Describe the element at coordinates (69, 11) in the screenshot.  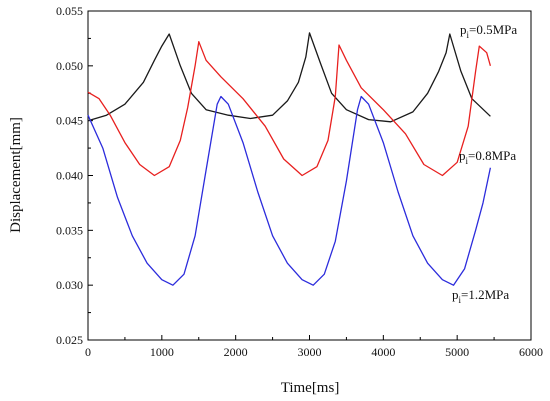
I see `y-tick-label: 0.055` at that location.